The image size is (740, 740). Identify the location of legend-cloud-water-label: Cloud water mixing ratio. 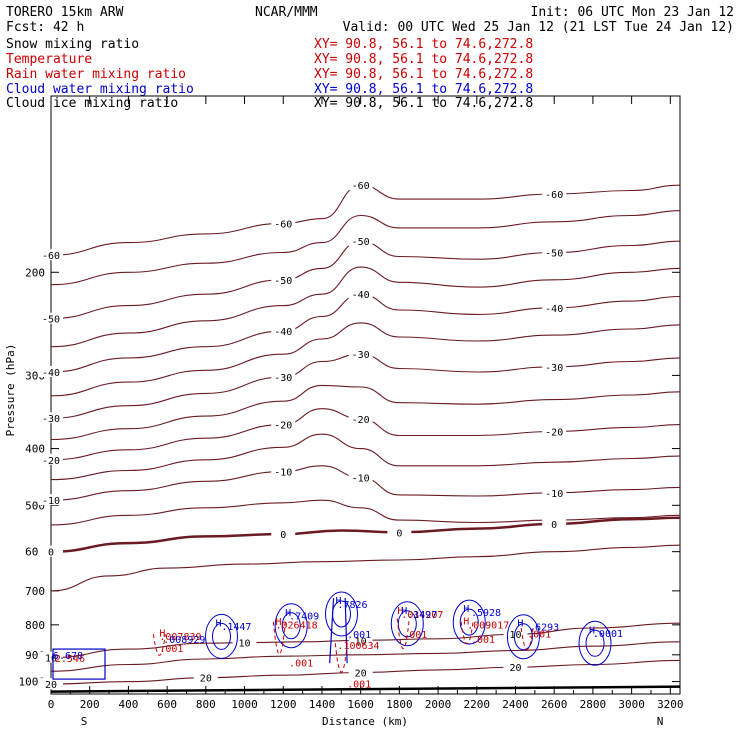
(100, 89).